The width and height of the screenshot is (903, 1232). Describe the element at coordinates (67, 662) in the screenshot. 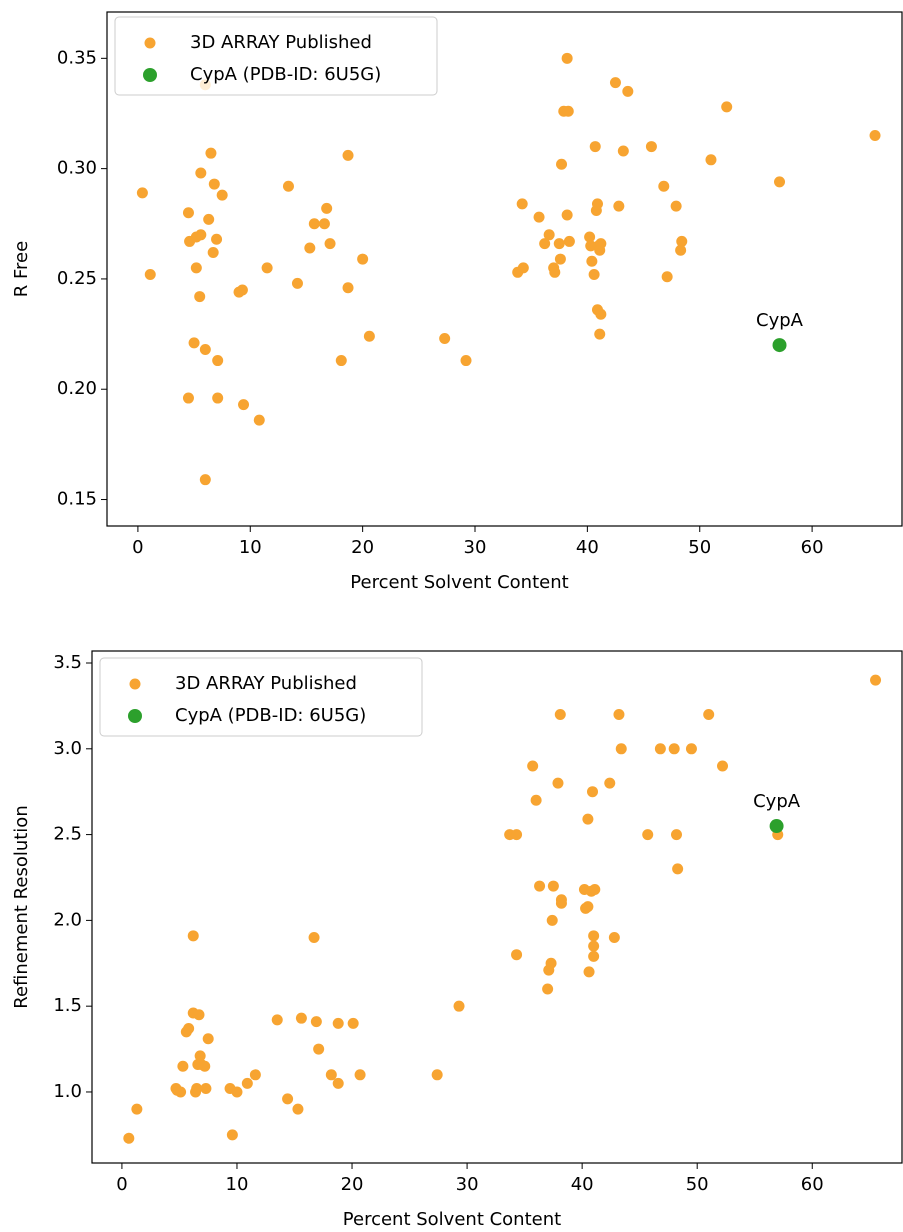

I see `y-tick-label: 3.5` at that location.